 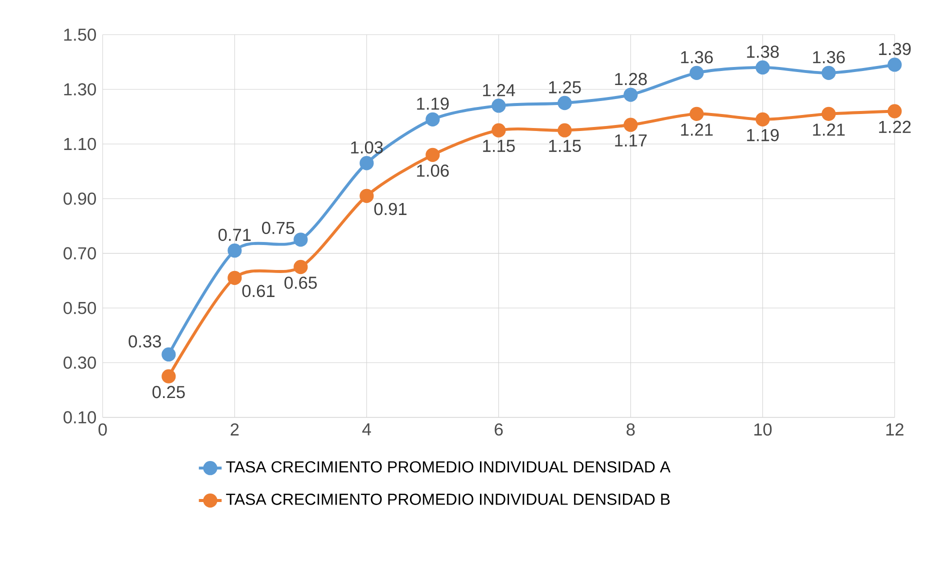 What do you see at coordinates (631, 79) in the screenshot?
I see `data-label: 1.28` at bounding box center [631, 79].